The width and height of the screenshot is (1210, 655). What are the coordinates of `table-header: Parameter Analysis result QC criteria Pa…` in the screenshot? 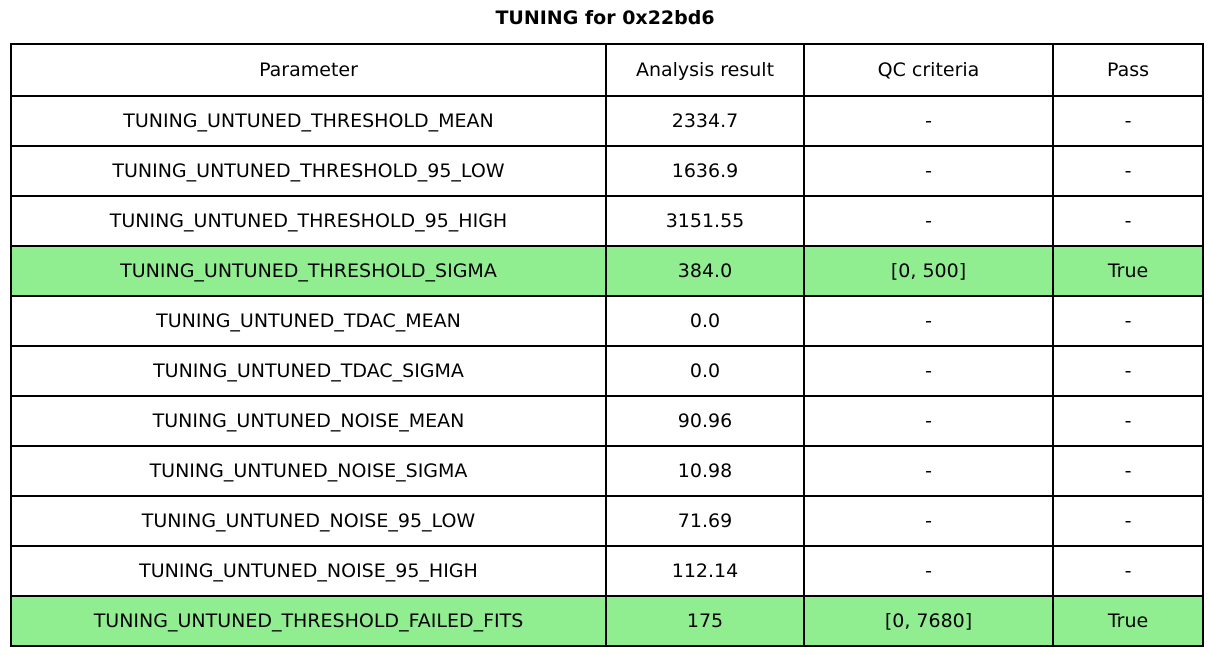 It's located at (607, 70).